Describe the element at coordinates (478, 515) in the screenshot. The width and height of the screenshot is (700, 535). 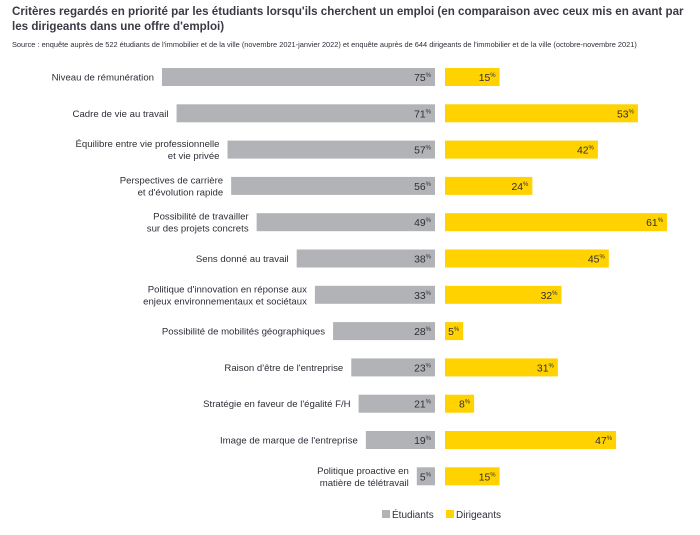
I see `legend-label-dirigeants: Dirigeants` at that location.